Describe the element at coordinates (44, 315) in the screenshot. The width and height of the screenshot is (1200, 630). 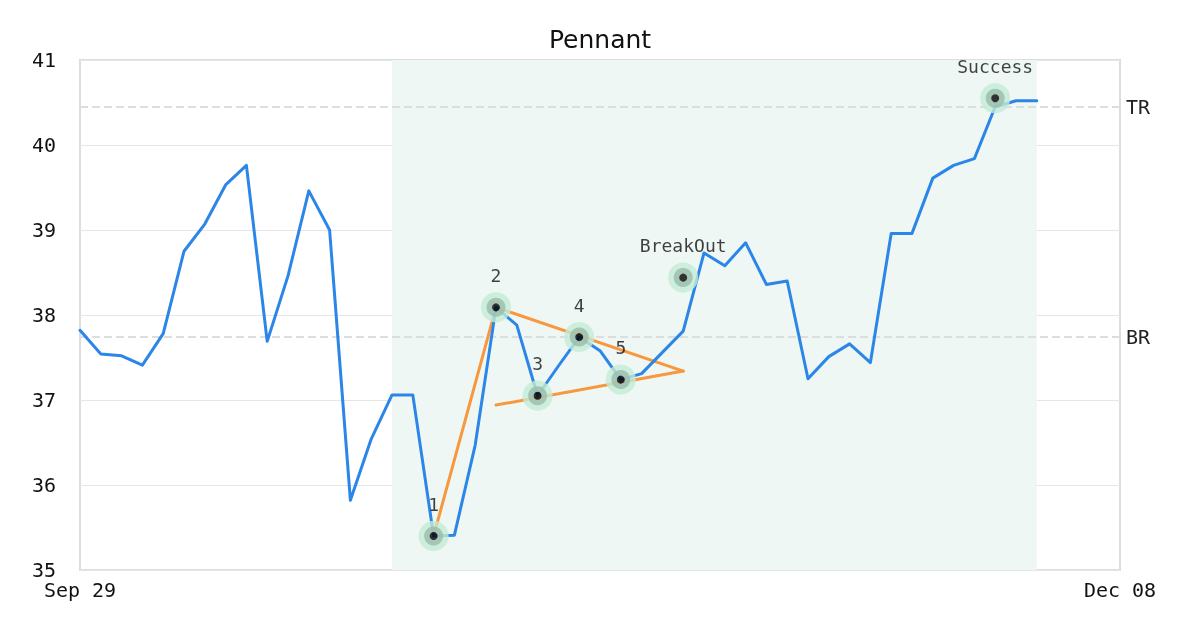
I see `y-tick-label: 38` at that location.